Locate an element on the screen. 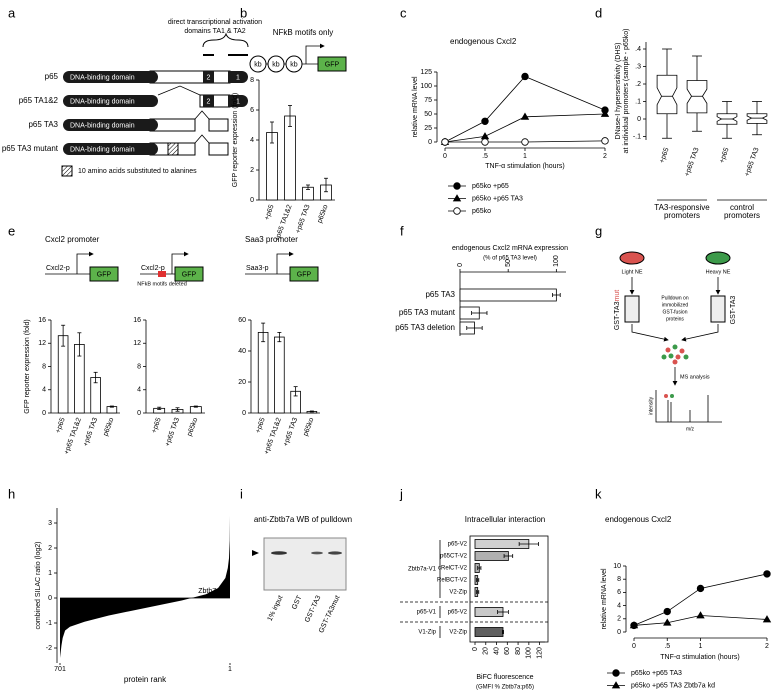  chart-title: endogenous Cxcl2 mRNA expression is located at coordinates (510, 248).